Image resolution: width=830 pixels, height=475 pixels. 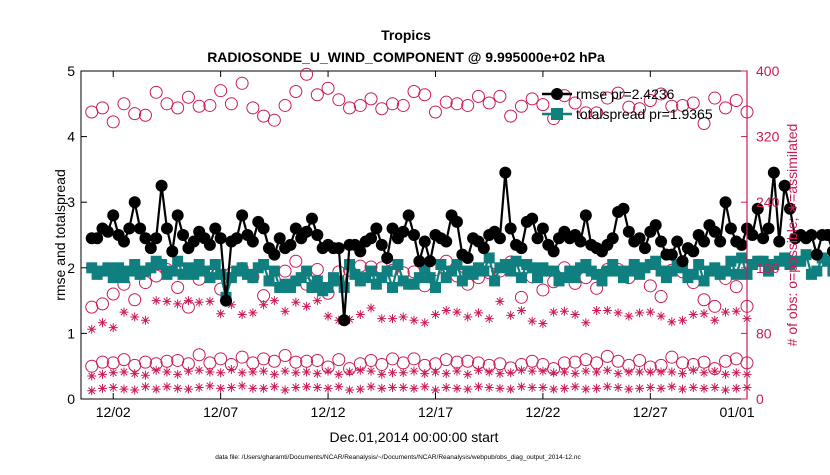 What do you see at coordinates (328, 412) in the screenshot?
I see `x-tick-label: 12/12` at bounding box center [328, 412].